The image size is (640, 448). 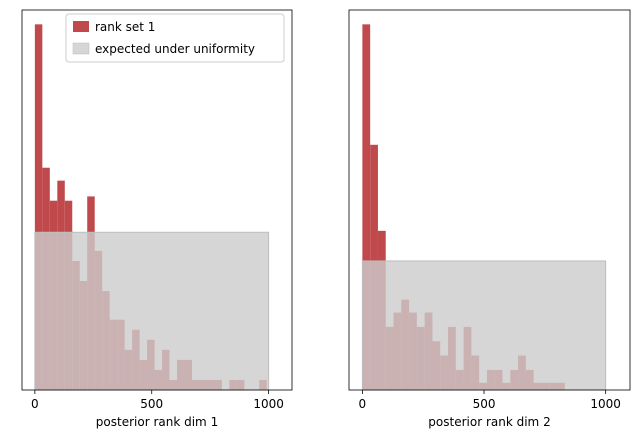 What do you see at coordinates (175, 49) in the screenshot?
I see `legend-label-uniform: expected under uniformity` at bounding box center [175, 49].